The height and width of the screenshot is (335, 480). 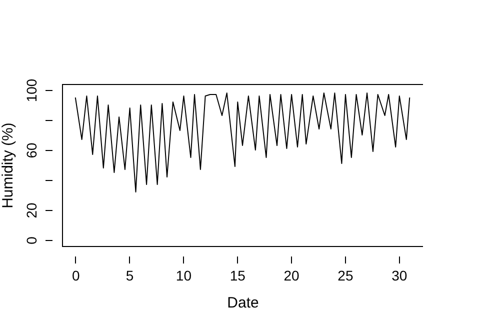 I want to click on y-axis-title: Humidity (%), so click(x=8, y=165).